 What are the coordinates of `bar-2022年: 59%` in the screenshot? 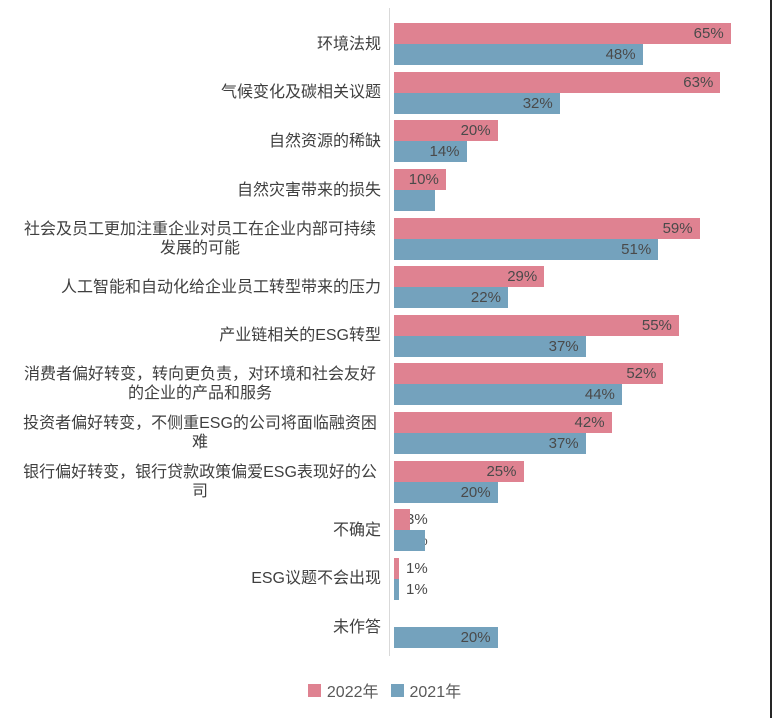 It's located at (547, 228).